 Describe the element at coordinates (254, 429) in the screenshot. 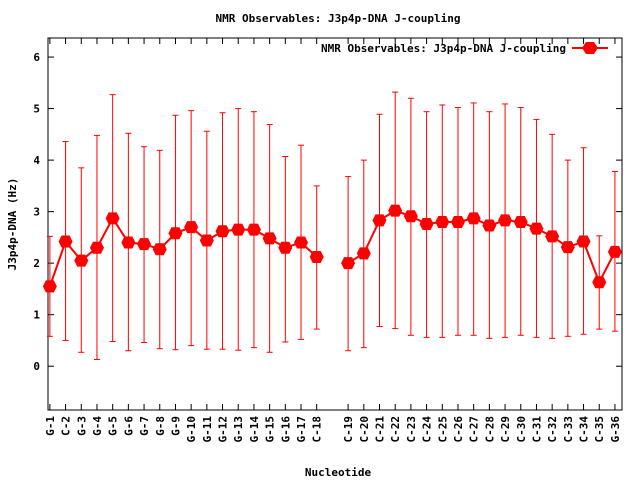

I see `x-tick-label: G-14` at that location.